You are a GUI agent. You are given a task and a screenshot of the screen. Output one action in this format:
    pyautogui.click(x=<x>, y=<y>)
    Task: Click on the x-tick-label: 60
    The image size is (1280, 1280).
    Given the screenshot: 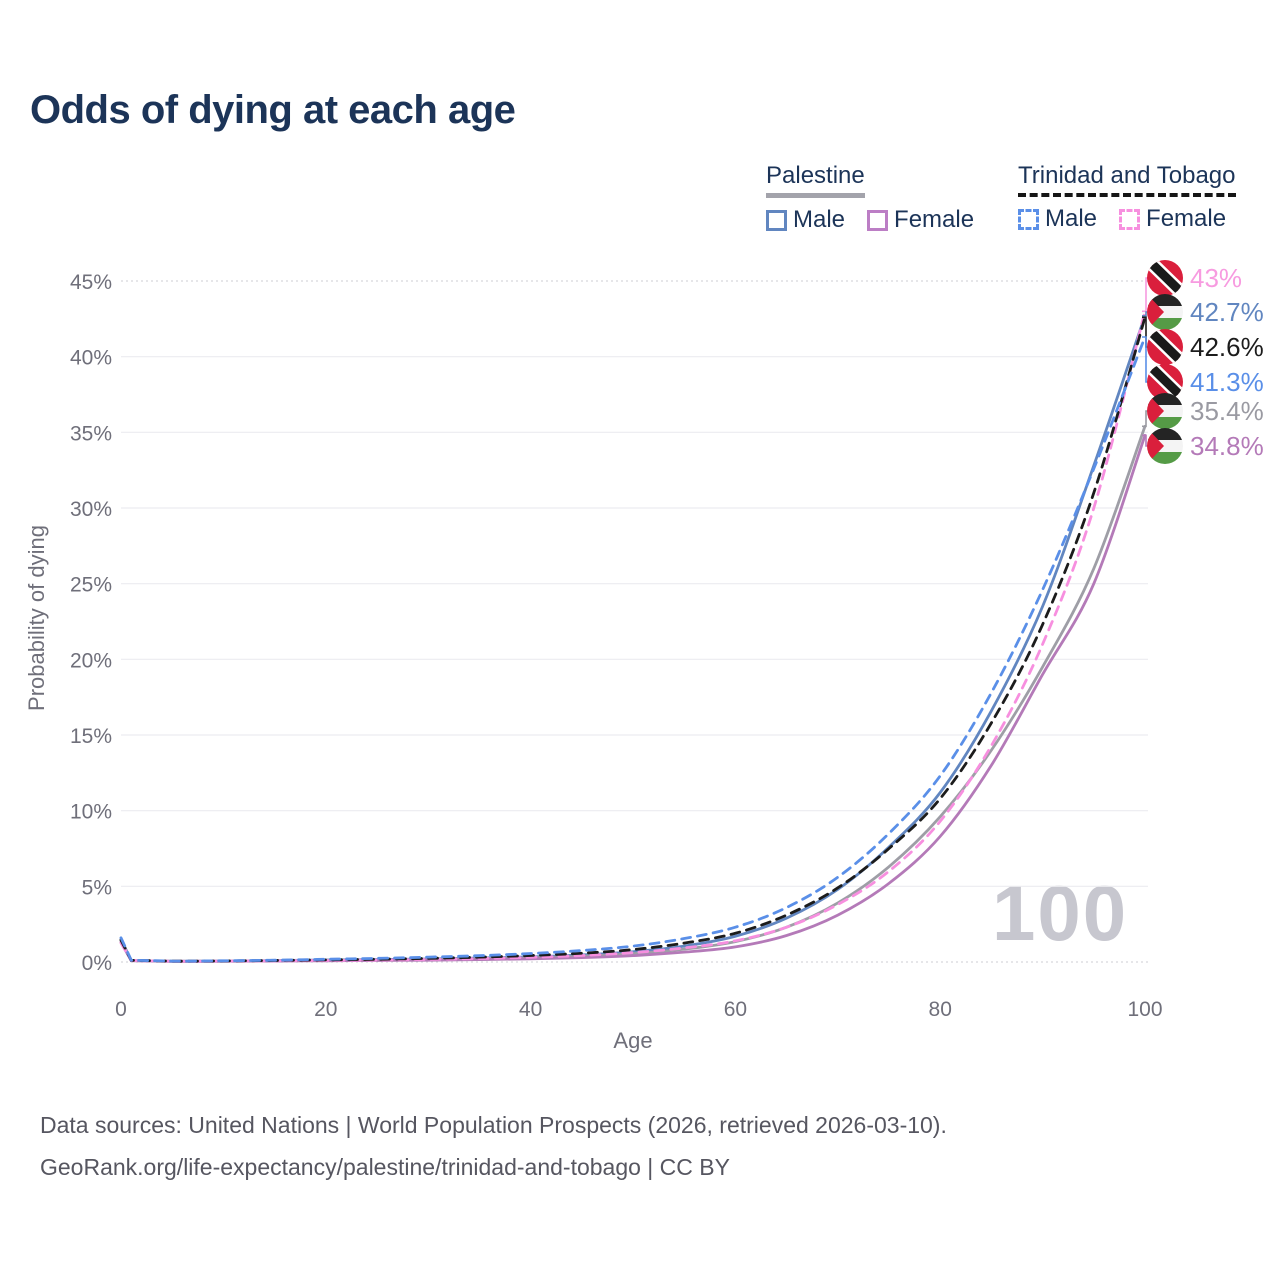 What is the action you would take?
    pyautogui.click(x=735, y=1009)
    